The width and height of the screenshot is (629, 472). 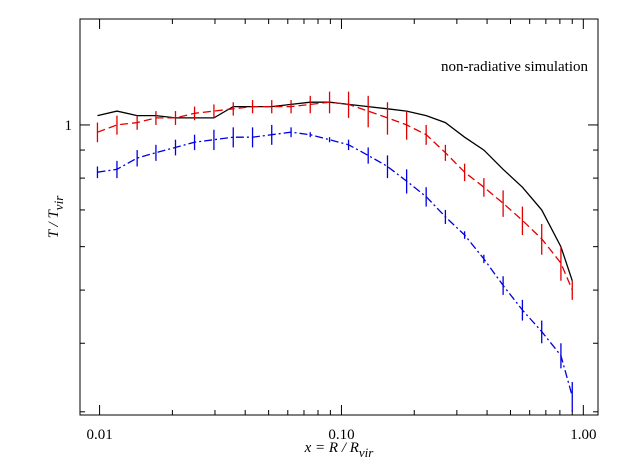 What do you see at coordinates (331, 448) in the screenshot?
I see `x-label-main: x = R / R` at bounding box center [331, 448].